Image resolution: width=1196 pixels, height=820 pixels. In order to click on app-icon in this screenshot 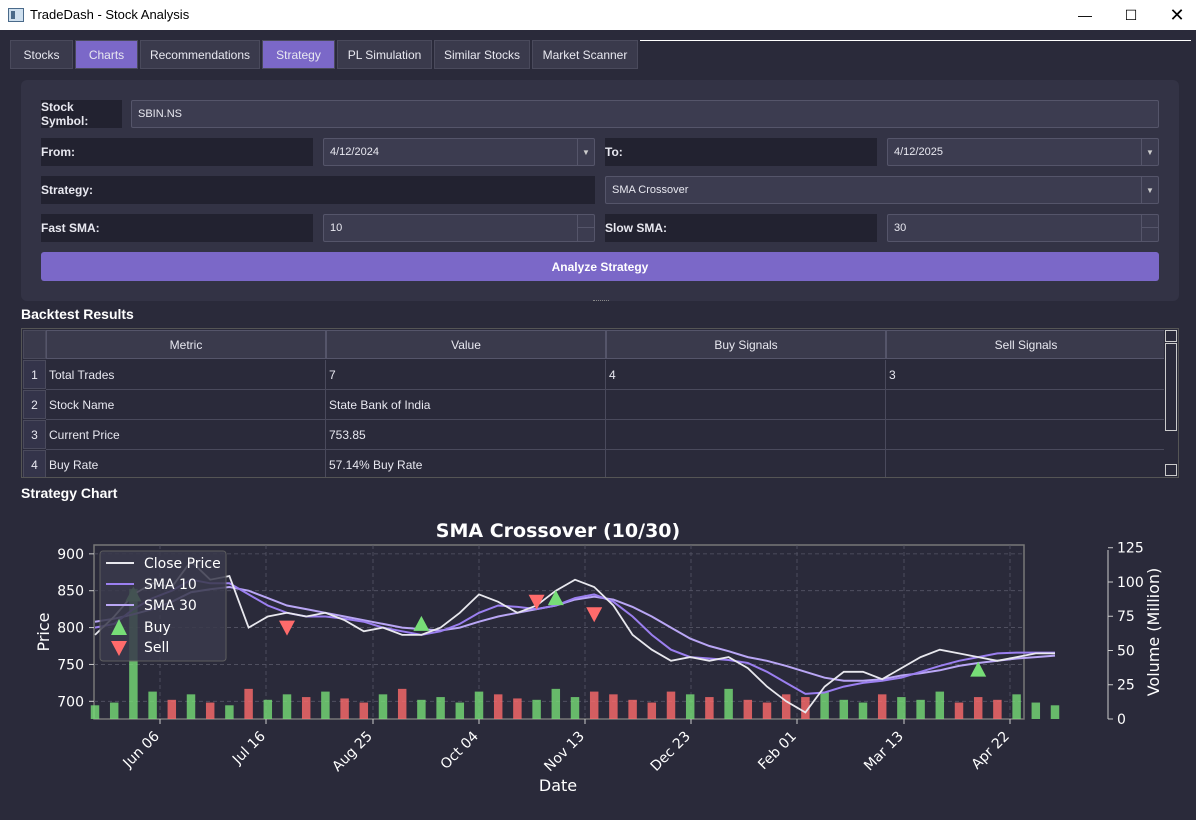, I will do `click(16, 15)`.